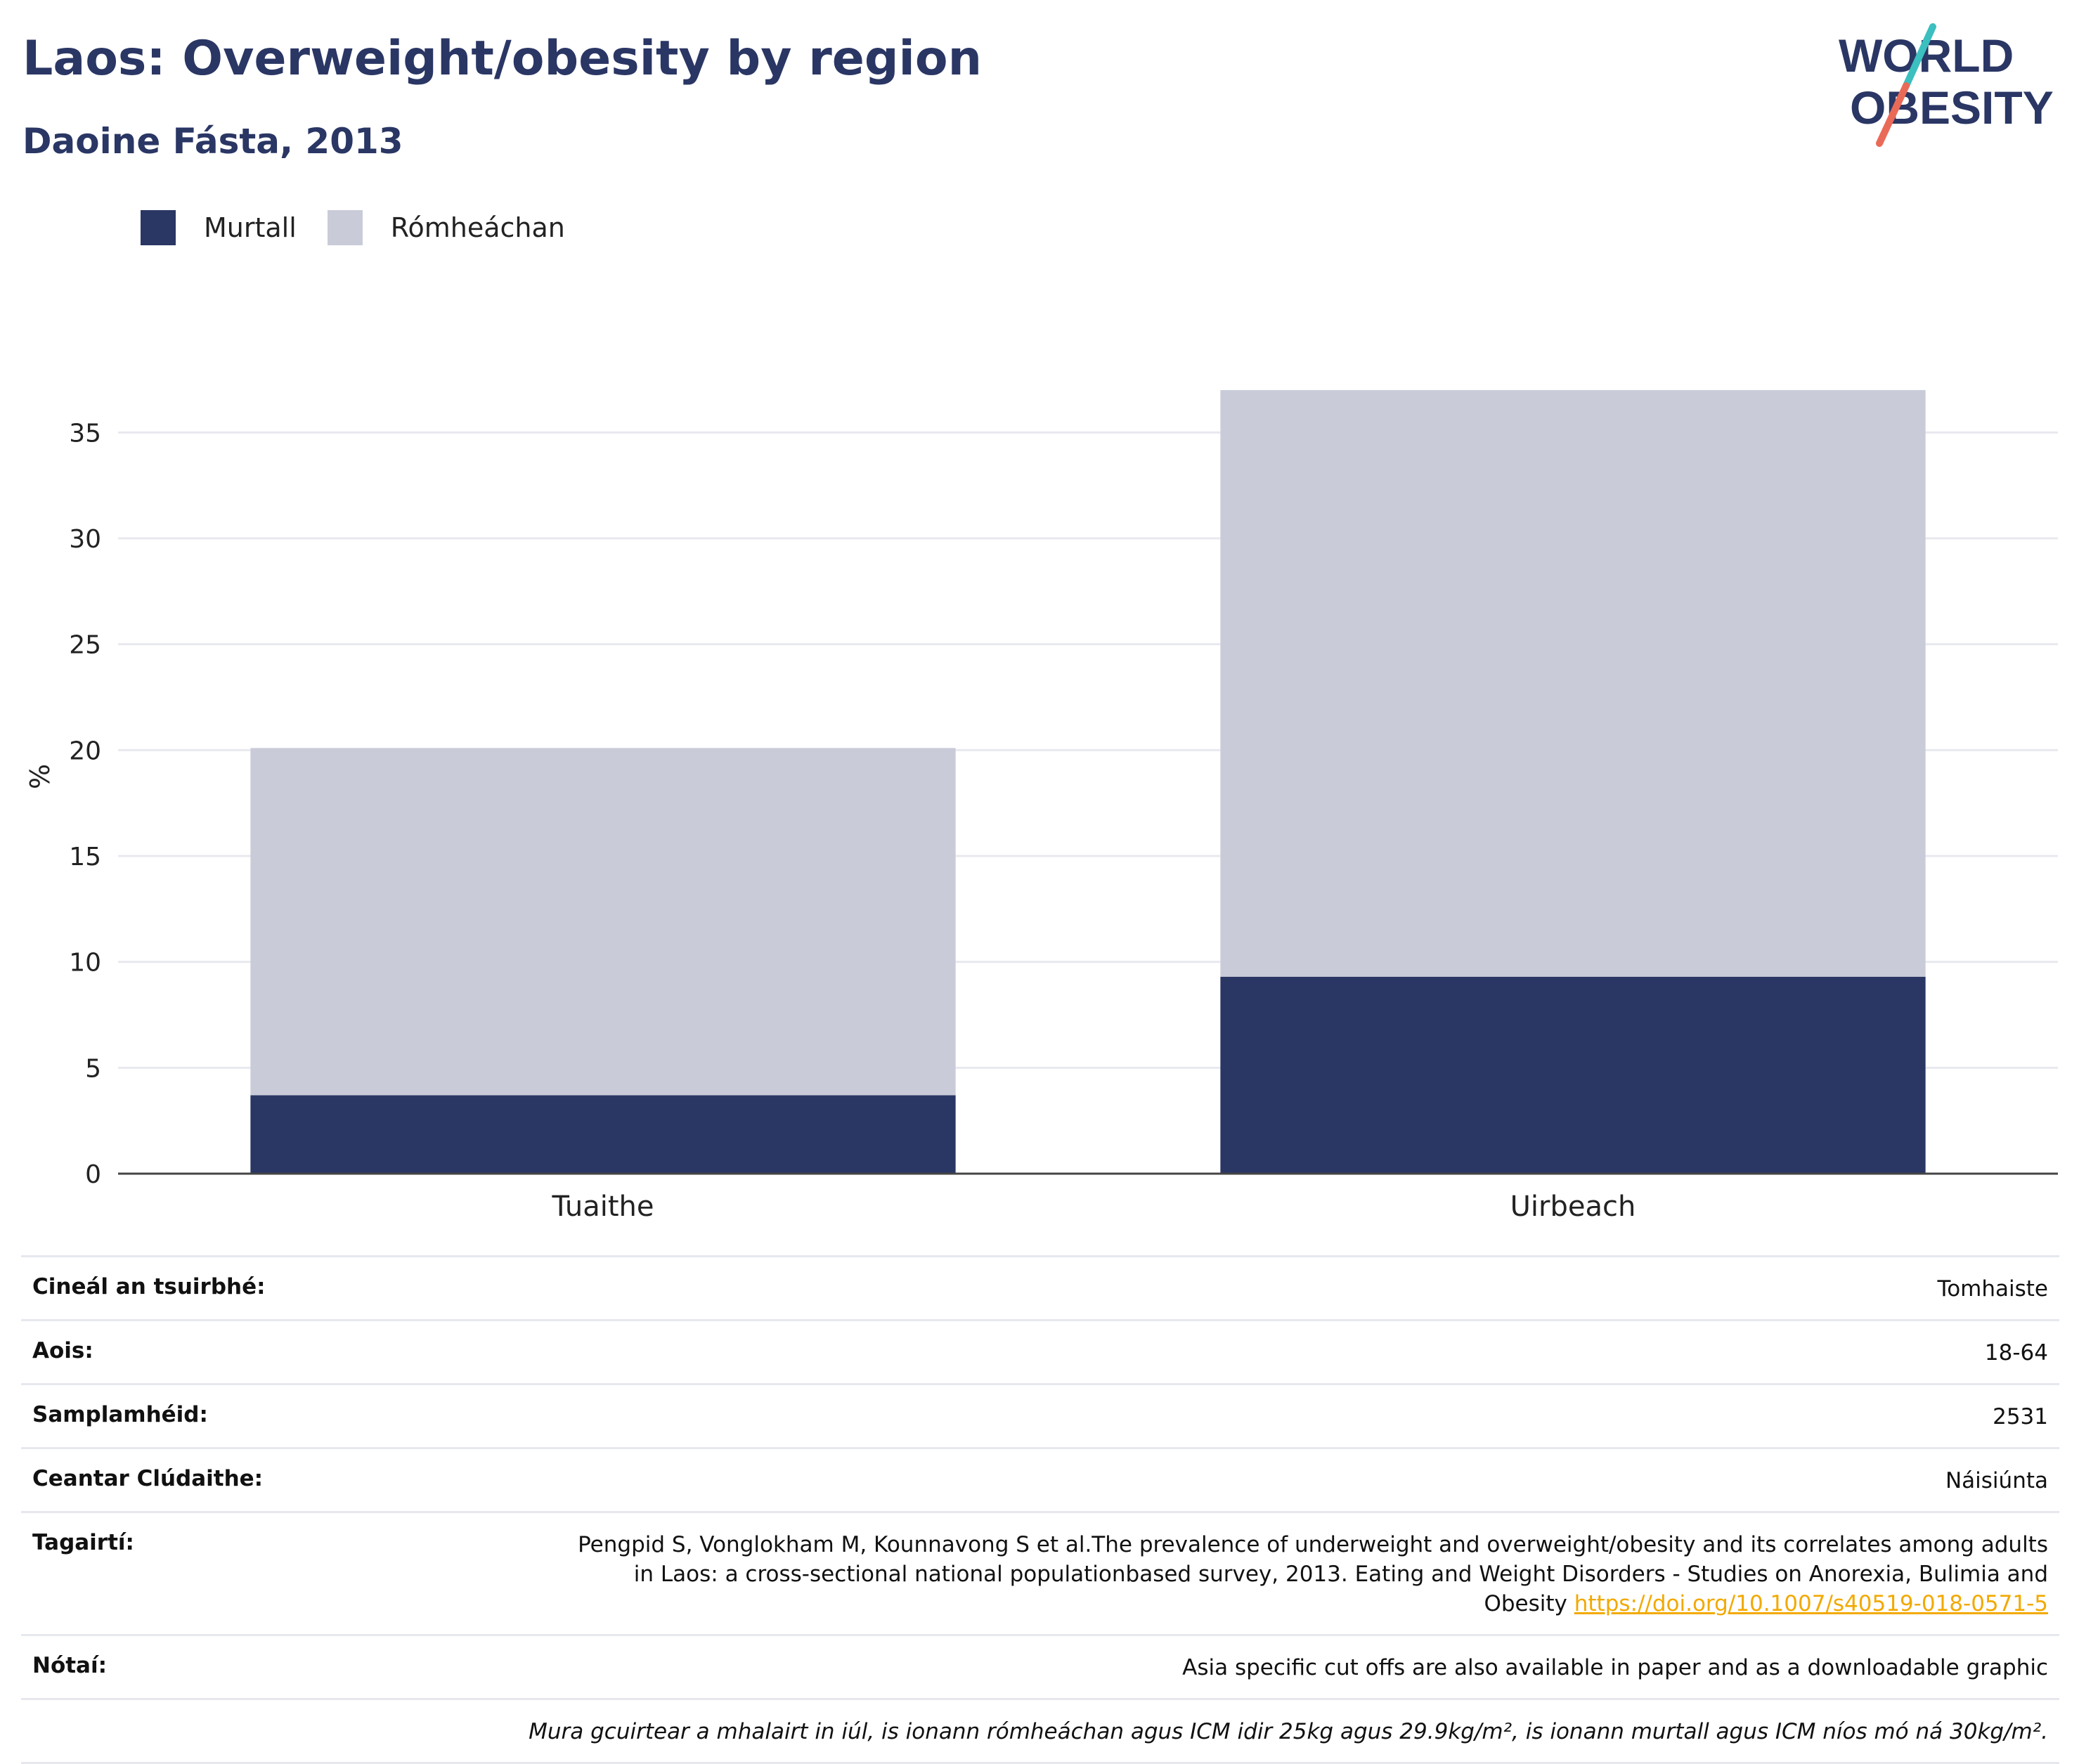  What do you see at coordinates (1920, 56) in the screenshot?
I see `logo-slash-teal` at bounding box center [1920, 56].